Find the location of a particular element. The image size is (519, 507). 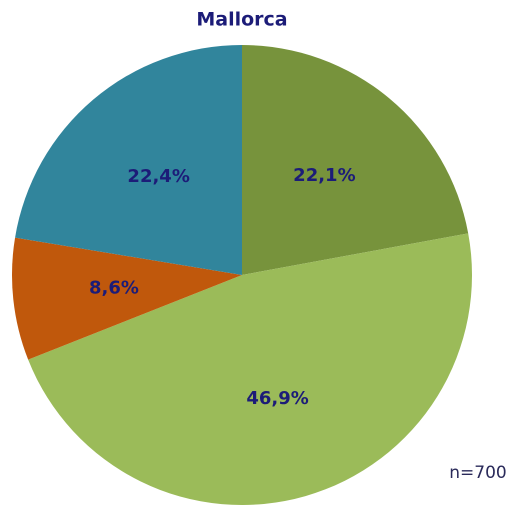

pie-slice is located at coordinates (127, 298).